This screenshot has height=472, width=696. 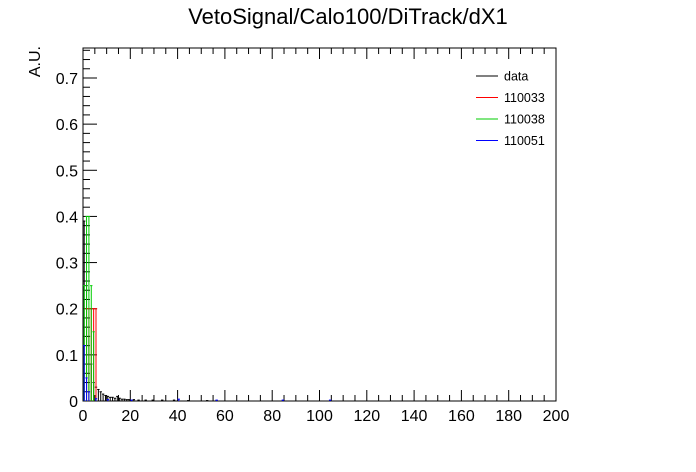 What do you see at coordinates (508, 416) in the screenshot?
I see `x-tick-label: 180` at bounding box center [508, 416].